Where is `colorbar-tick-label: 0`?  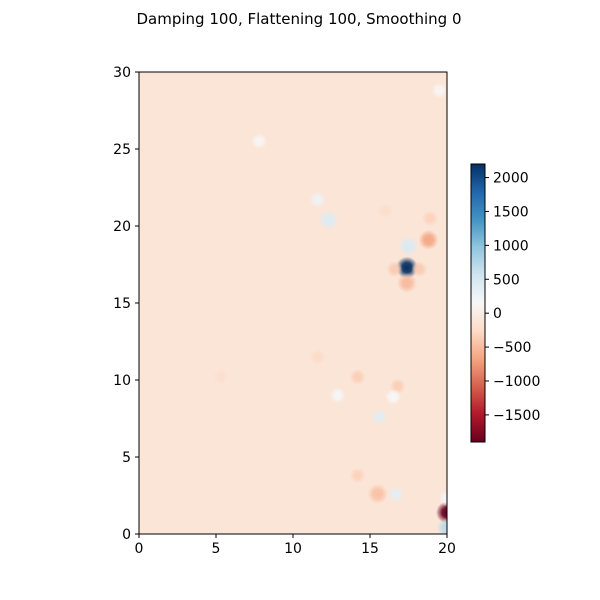 colorbar-tick-label: 0 is located at coordinates (497, 314).